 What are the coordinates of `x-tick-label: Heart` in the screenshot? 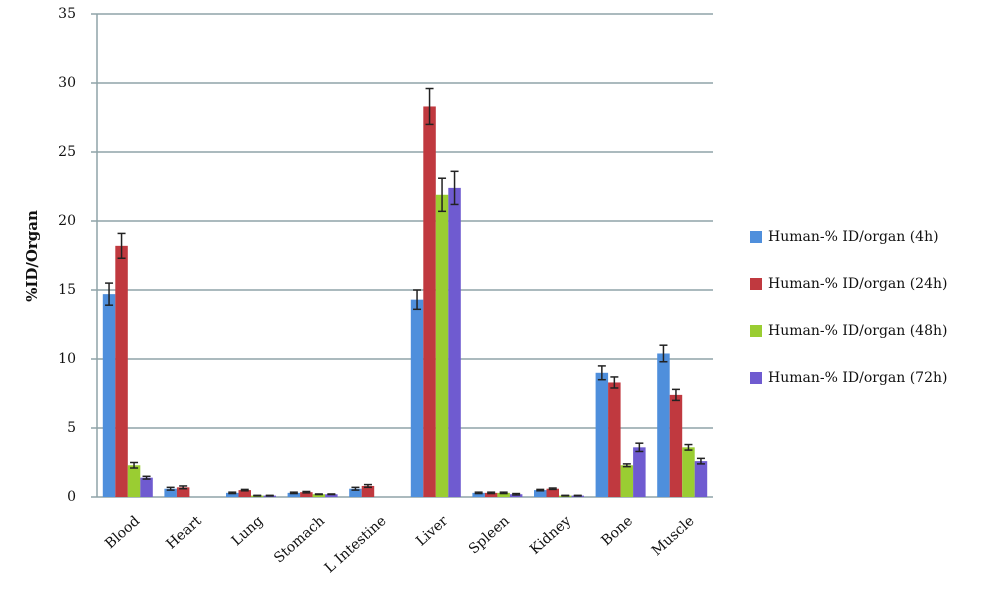 It's located at (184, 533).